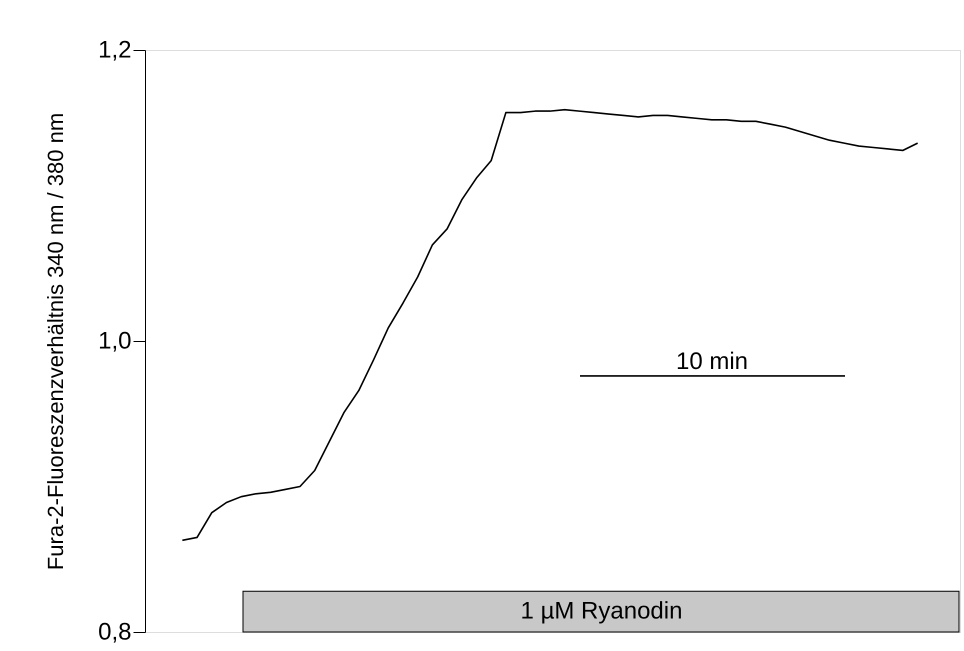  I want to click on y-axis-title: Fura-2-Fluoreszenzverhältnis 340 nm / 380 nm, so click(55, 341).